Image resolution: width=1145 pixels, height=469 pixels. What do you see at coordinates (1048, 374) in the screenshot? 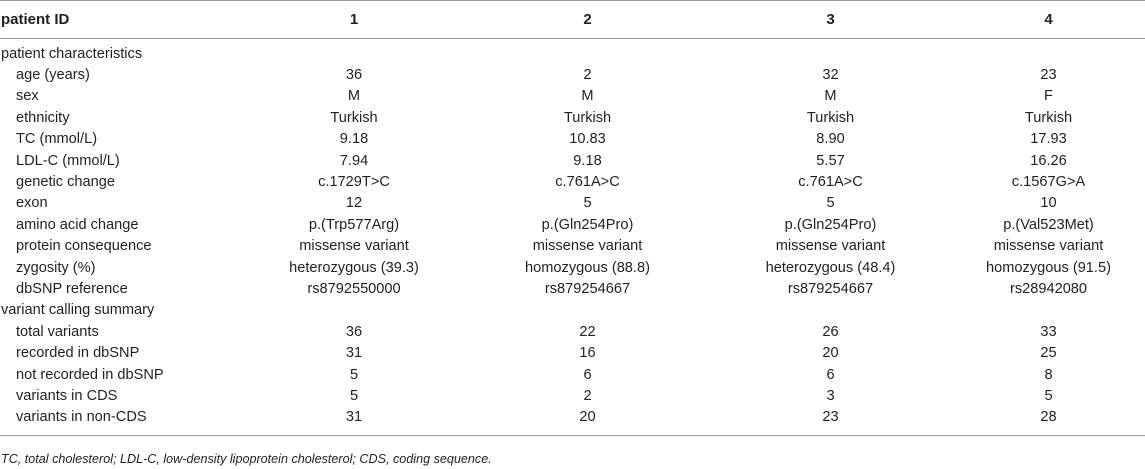
I see `table-cell: 8` at bounding box center [1048, 374].